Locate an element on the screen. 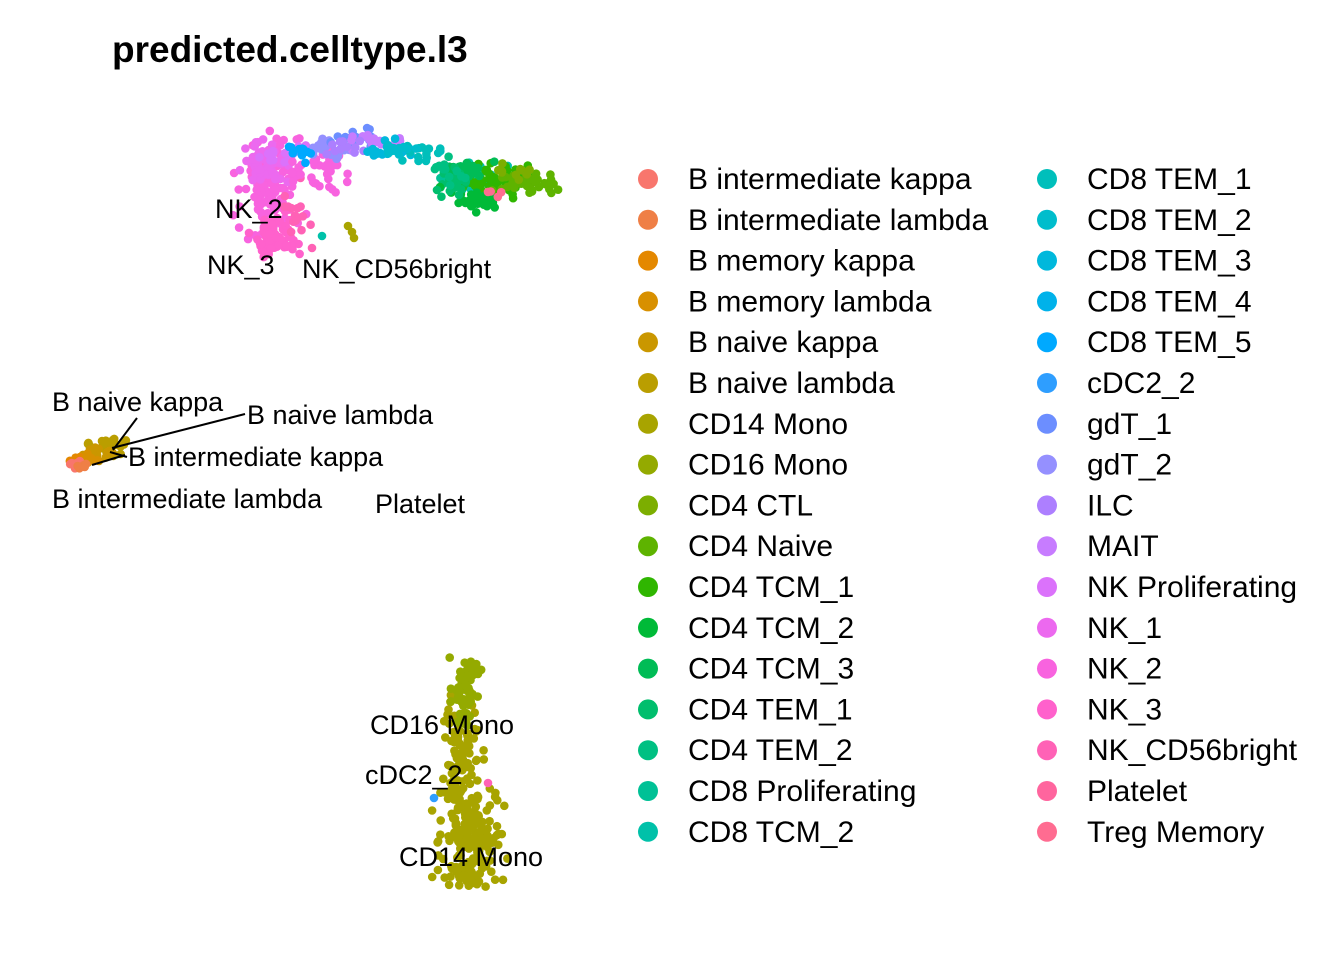  legend-item: gdT_2 is located at coordinates (1104, 465).